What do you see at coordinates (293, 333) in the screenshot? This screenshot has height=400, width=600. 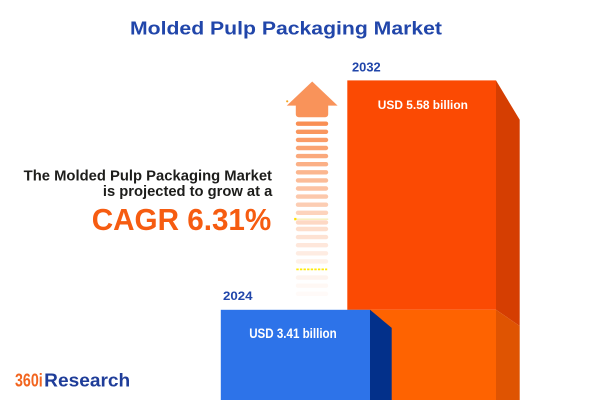 I see `svg-text: USD 3.41 billion` at bounding box center [293, 333].